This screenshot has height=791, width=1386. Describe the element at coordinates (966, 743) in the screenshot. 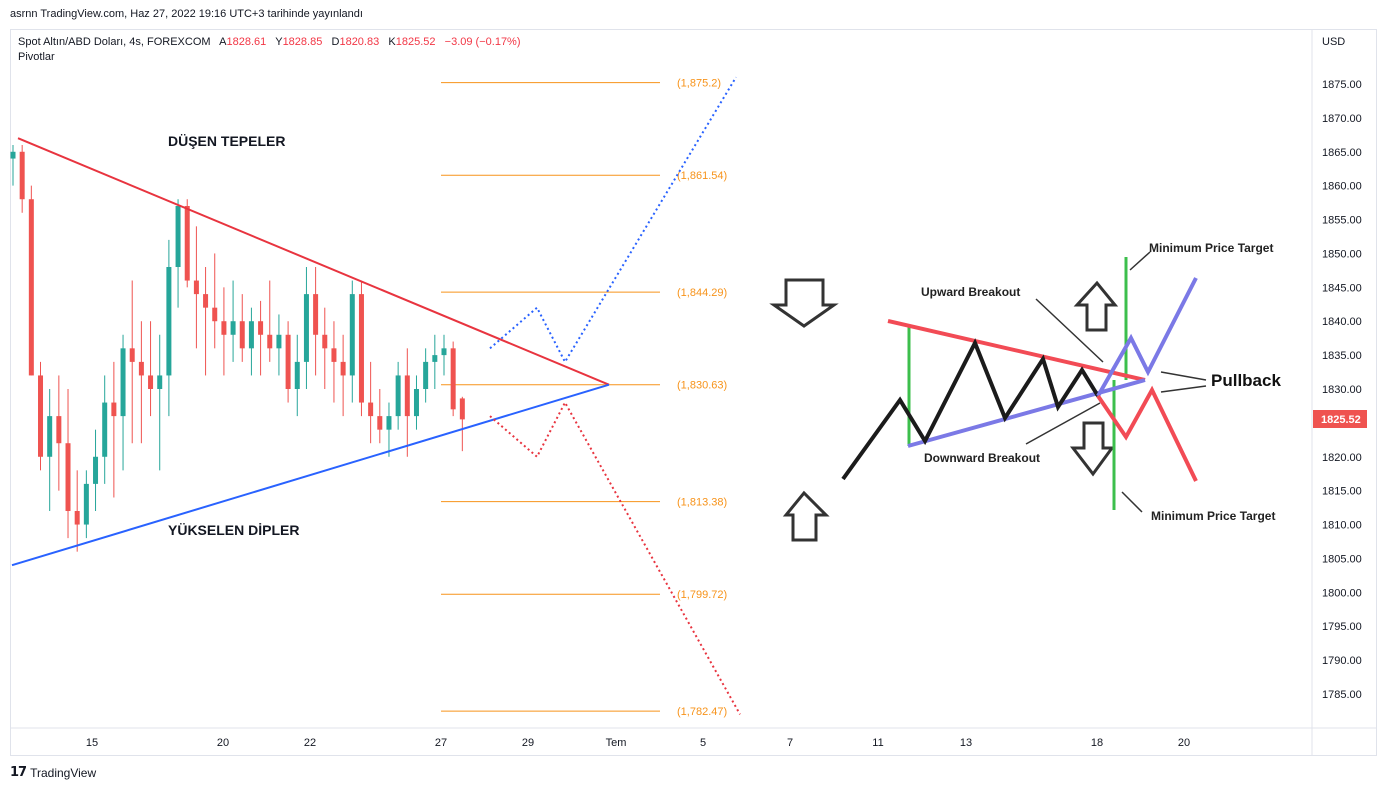

I see `time-tick-label: 13` at that location.